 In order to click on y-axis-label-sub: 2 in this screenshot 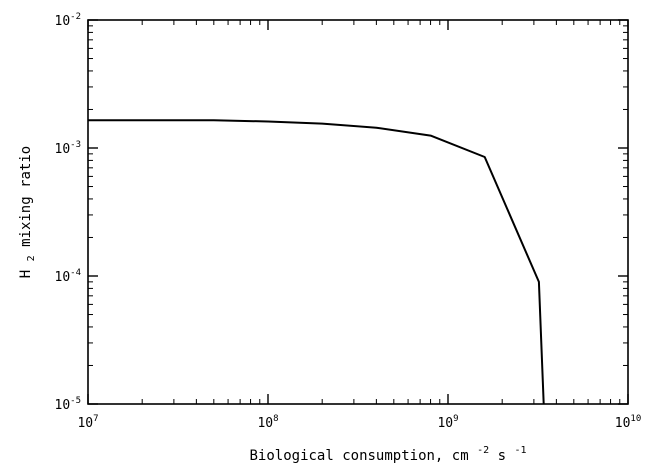, I will do `click(31, 258)`.